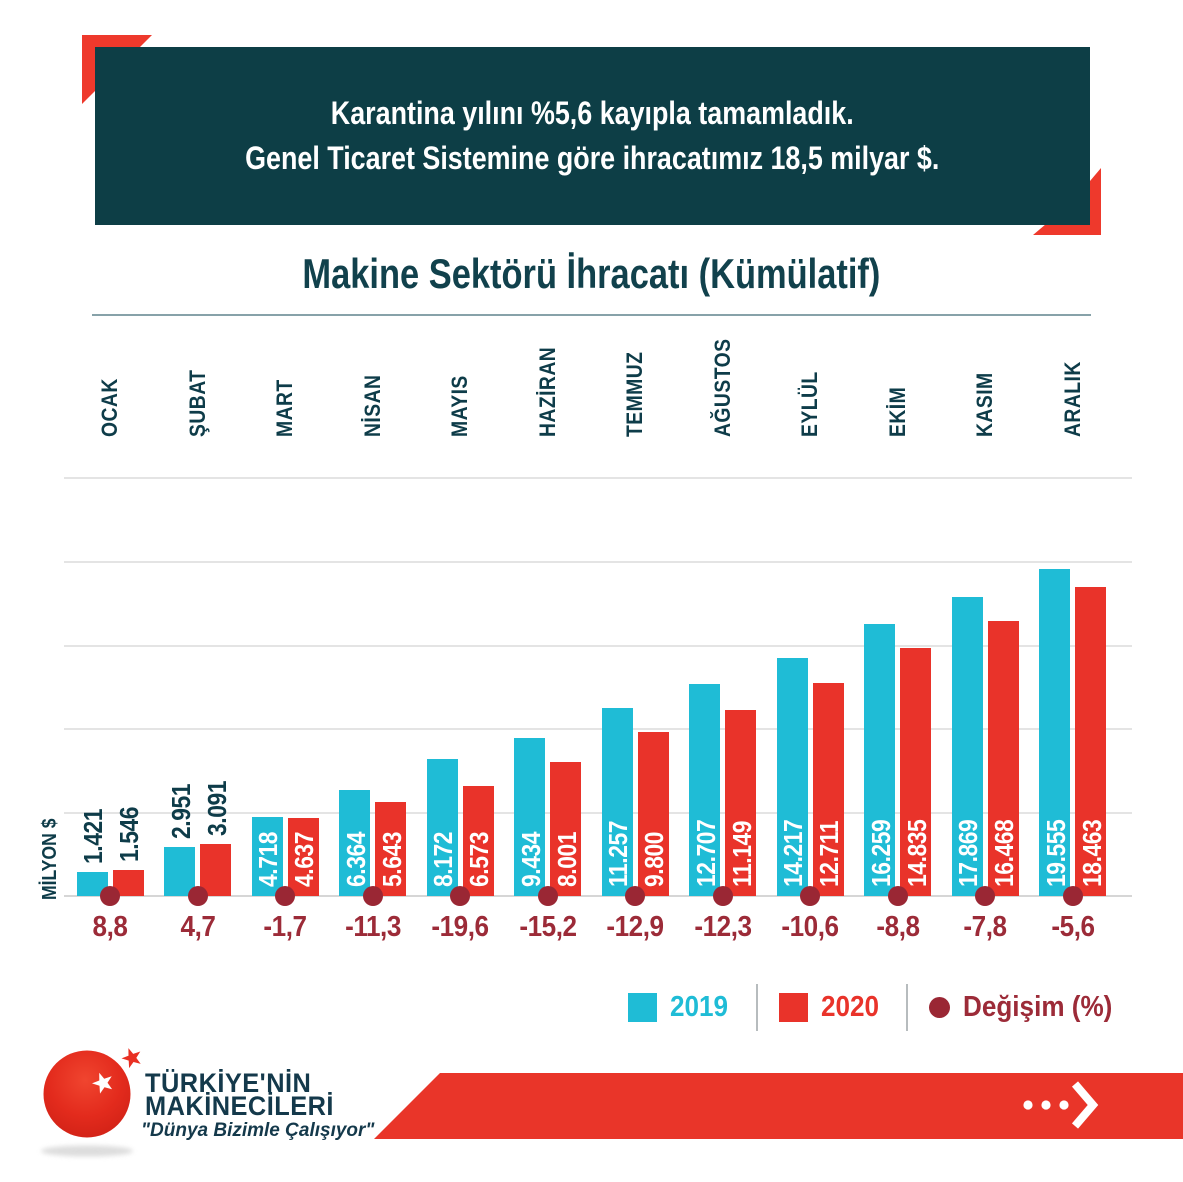  What do you see at coordinates (216, 808) in the screenshot?
I see `value-label-2020: 3.091` at bounding box center [216, 808].